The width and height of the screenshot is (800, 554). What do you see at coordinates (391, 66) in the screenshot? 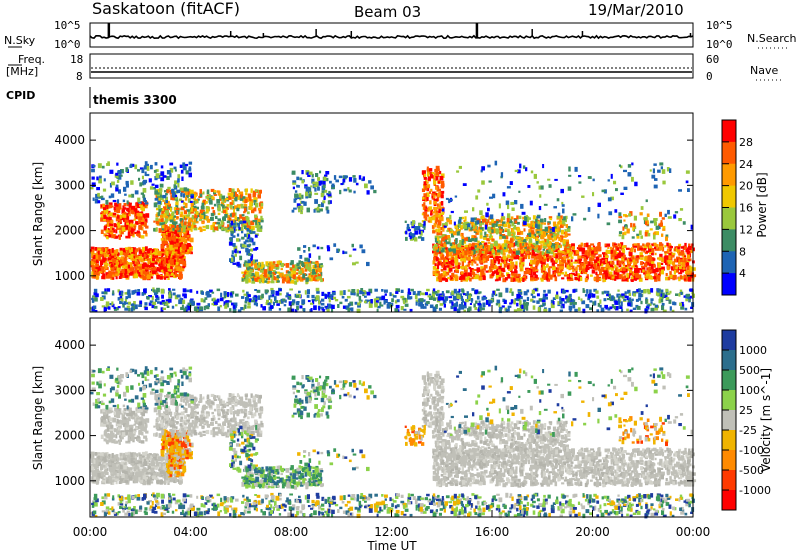
I see `freq-panel` at bounding box center [391, 66].